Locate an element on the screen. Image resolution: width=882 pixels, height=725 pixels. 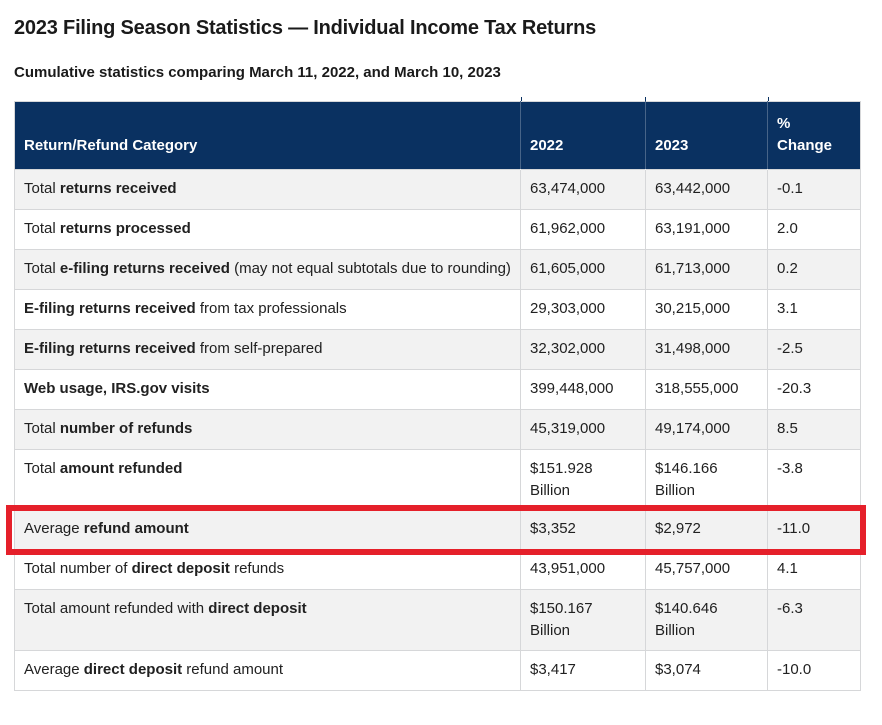
category-text-bold: number of refunds is located at coordinates (126, 428).